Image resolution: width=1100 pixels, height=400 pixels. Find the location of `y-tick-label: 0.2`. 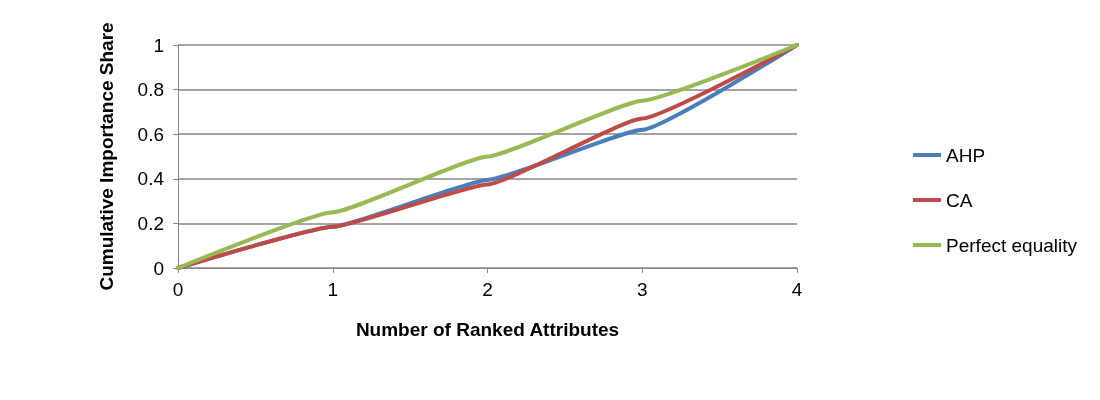

y-tick-label: 0.2 is located at coordinates (150, 223).